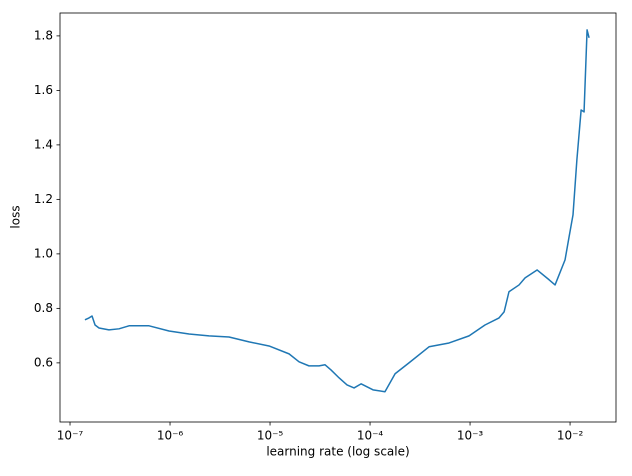 Image resolution: width=632 pixels, height=476 pixels. I want to click on y-axis-label: loss, so click(16, 216).